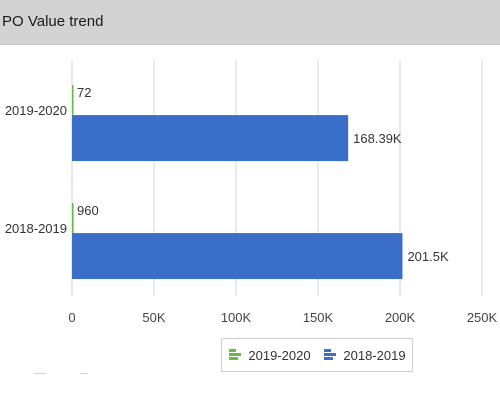 This screenshot has width=500, height=410. Describe the element at coordinates (73, 100) in the screenshot. I see `bar-2019-2020-2019-2020` at that location.